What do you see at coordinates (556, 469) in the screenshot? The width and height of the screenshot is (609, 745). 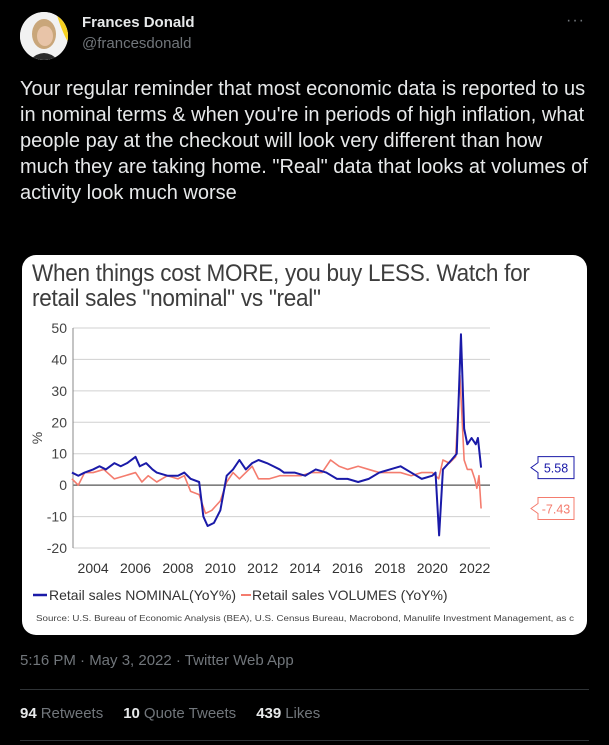 I see `end-label-nominal: 5.58` at bounding box center [556, 469].